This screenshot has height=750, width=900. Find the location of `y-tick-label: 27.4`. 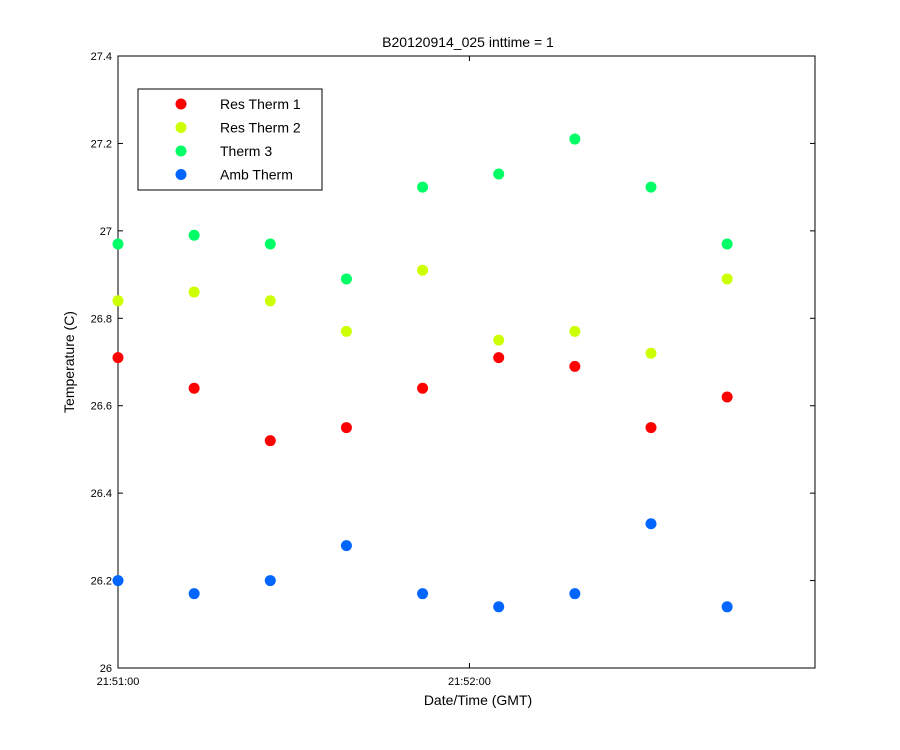

y-tick-label: 27.4 is located at coordinates (101, 57).